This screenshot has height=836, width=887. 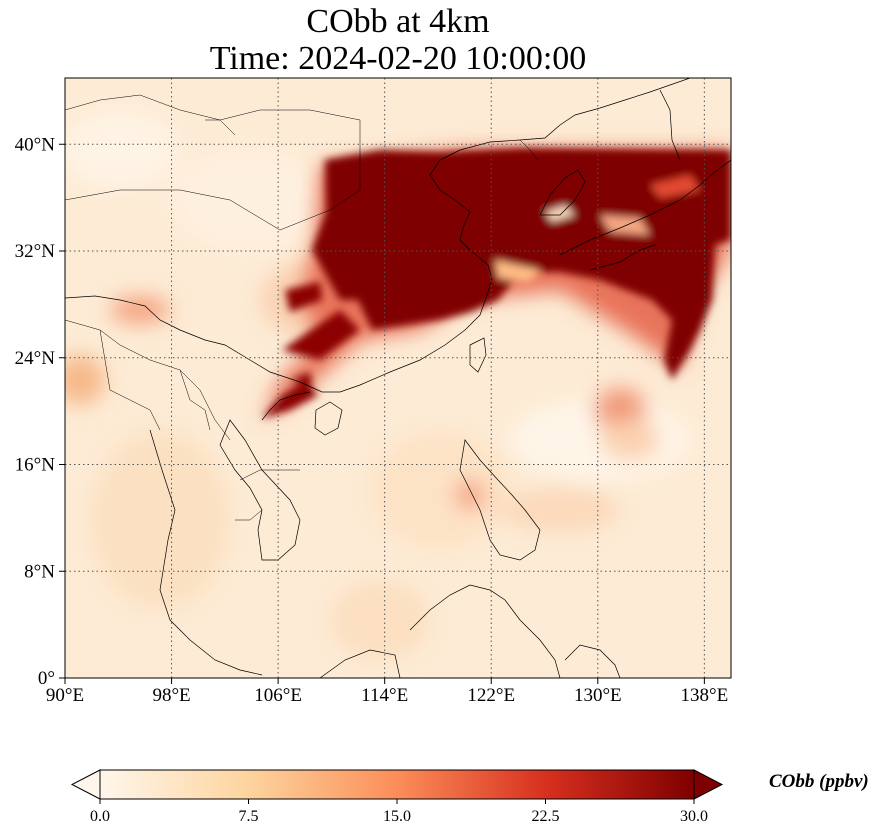 I want to click on y-tick-label: 32°N, so click(x=35, y=251).